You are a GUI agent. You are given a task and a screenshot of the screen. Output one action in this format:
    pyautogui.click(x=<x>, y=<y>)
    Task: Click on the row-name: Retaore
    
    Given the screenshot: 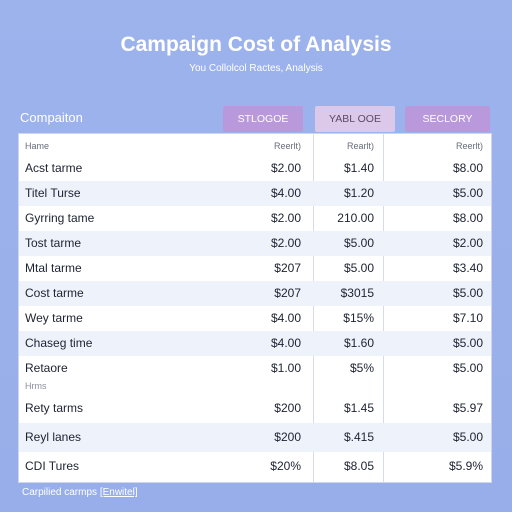 What is the action you would take?
    pyautogui.click(x=46, y=368)
    